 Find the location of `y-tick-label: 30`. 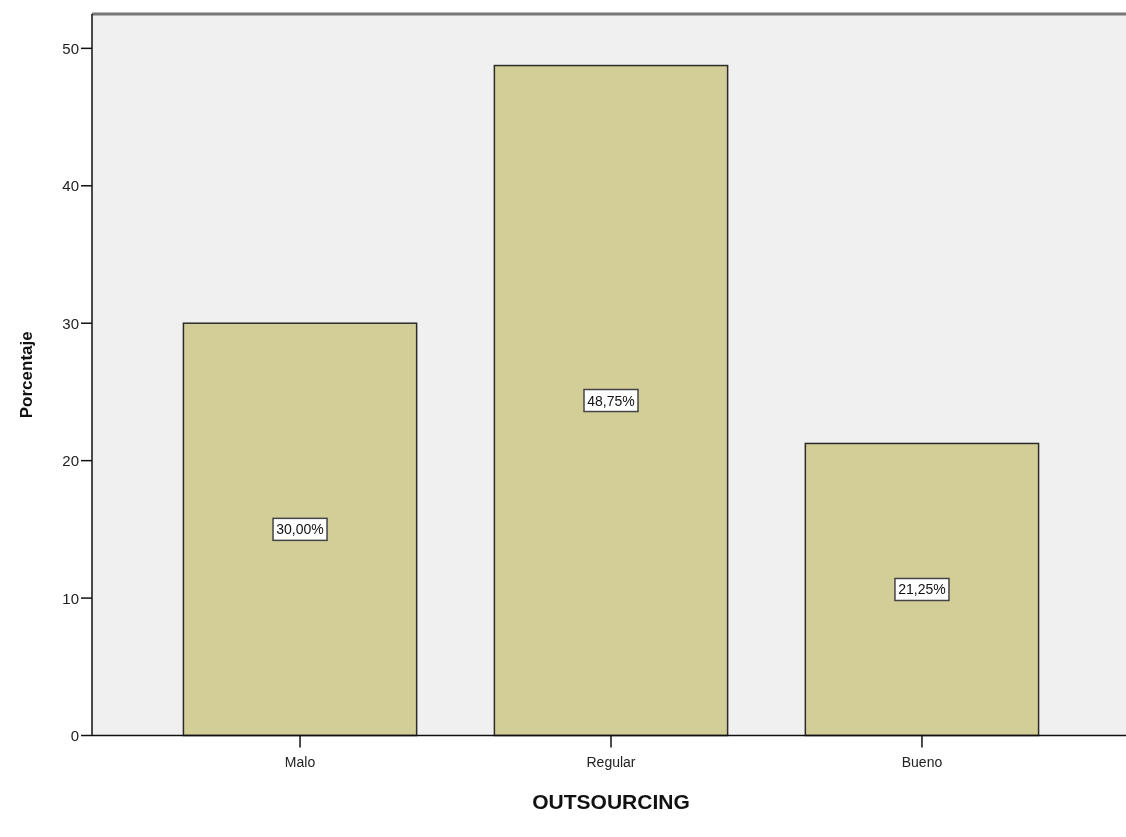

y-tick-label: 30 is located at coordinates (70, 323).